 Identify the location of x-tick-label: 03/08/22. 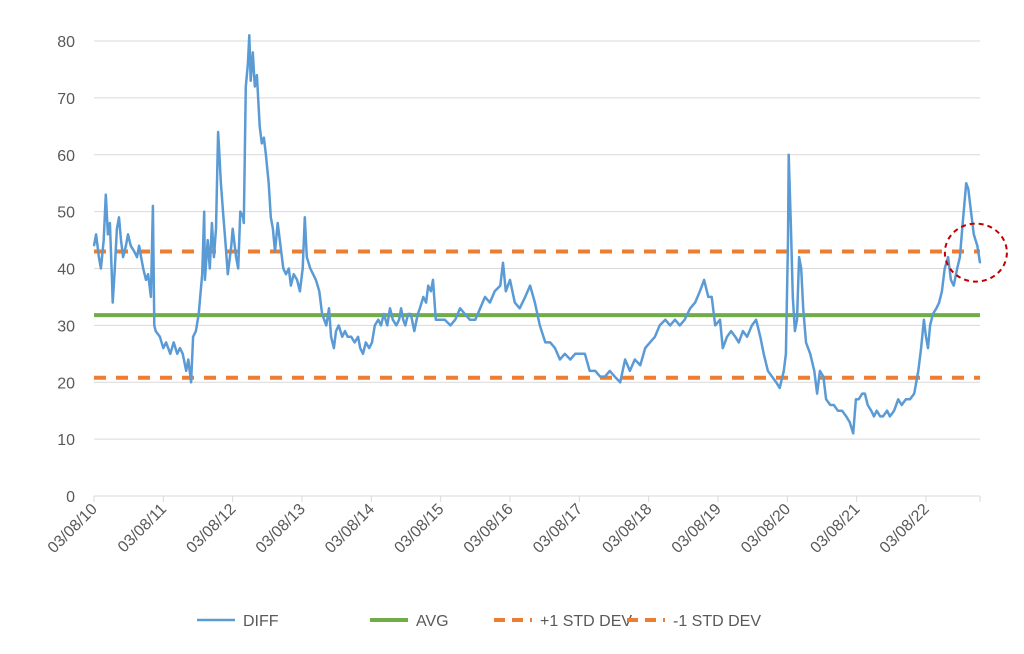
(905, 529).